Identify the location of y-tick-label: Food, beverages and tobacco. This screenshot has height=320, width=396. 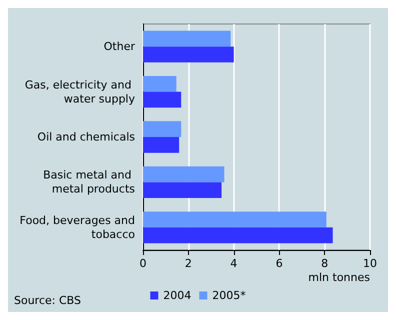
(78, 227).